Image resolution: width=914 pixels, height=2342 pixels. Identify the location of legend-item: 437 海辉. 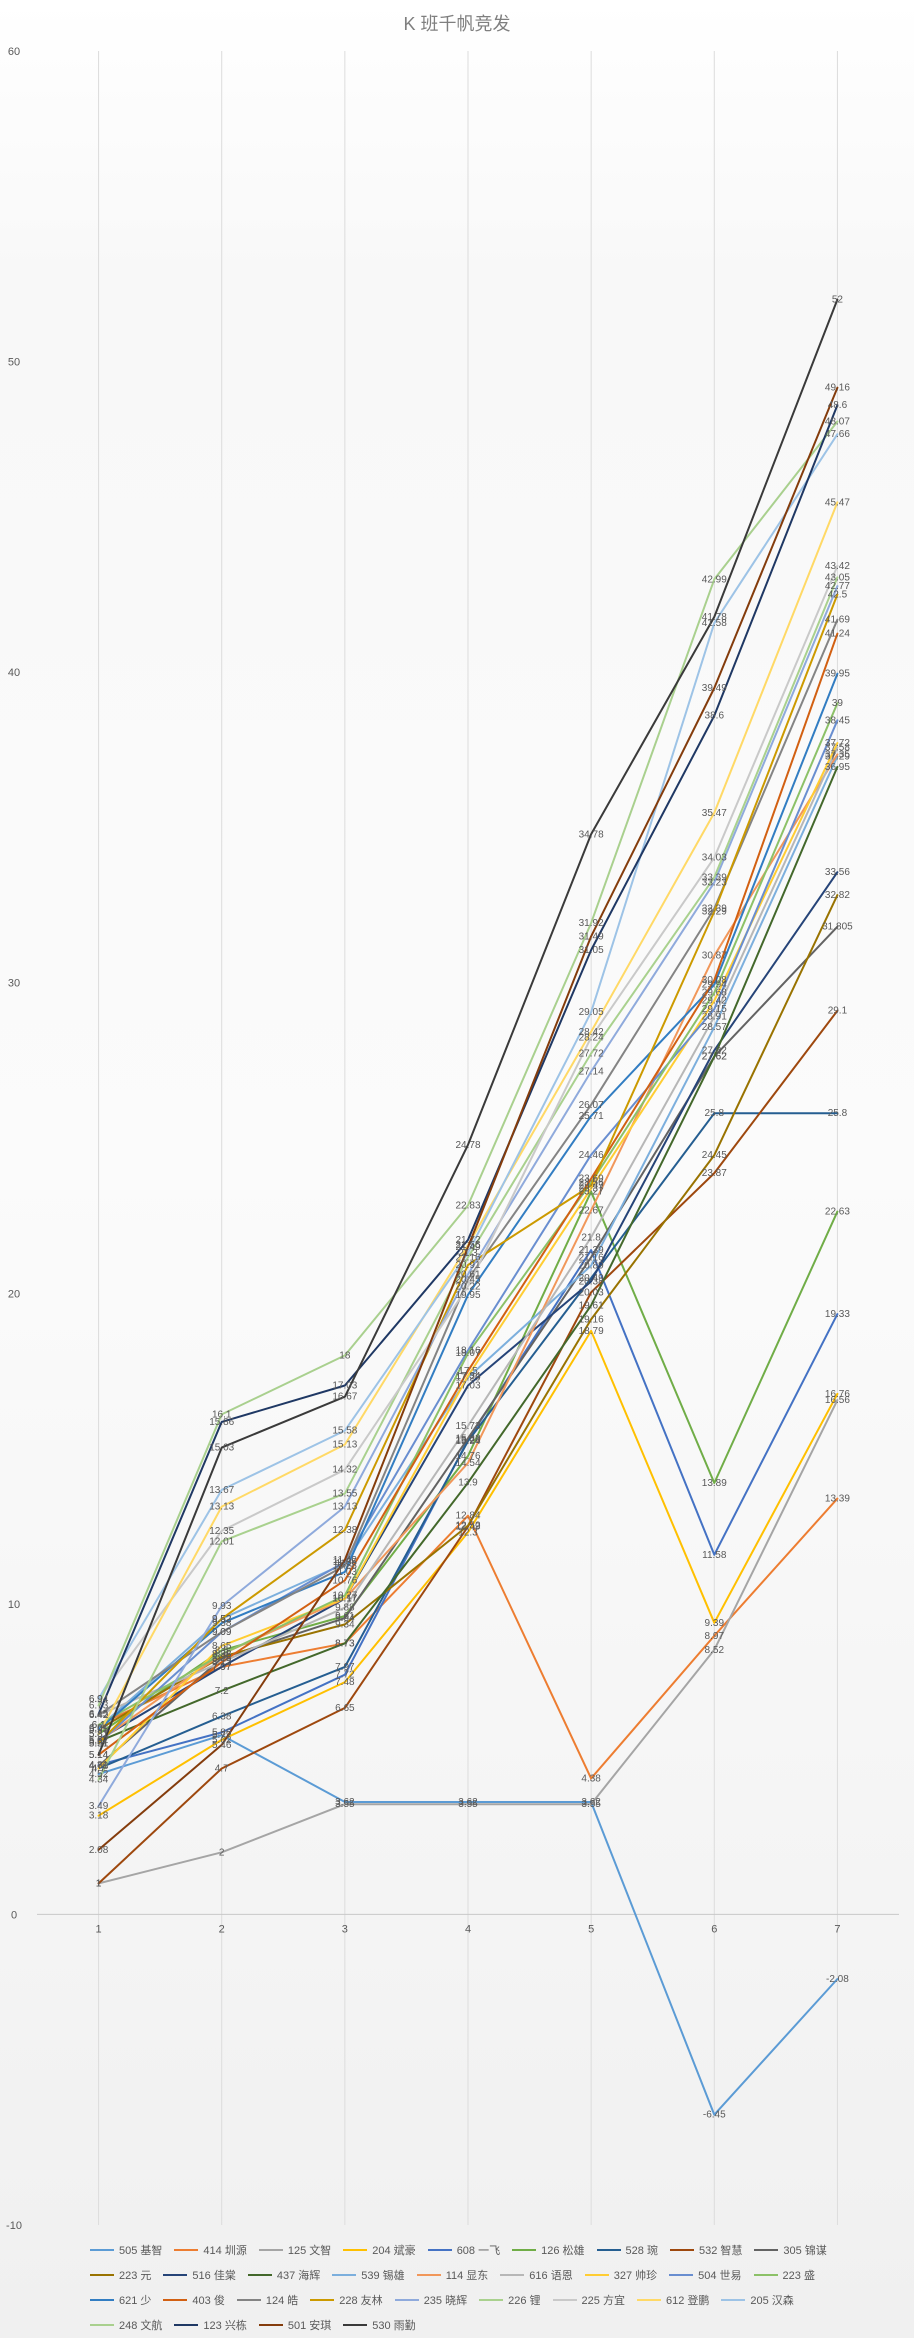
(284, 2275).